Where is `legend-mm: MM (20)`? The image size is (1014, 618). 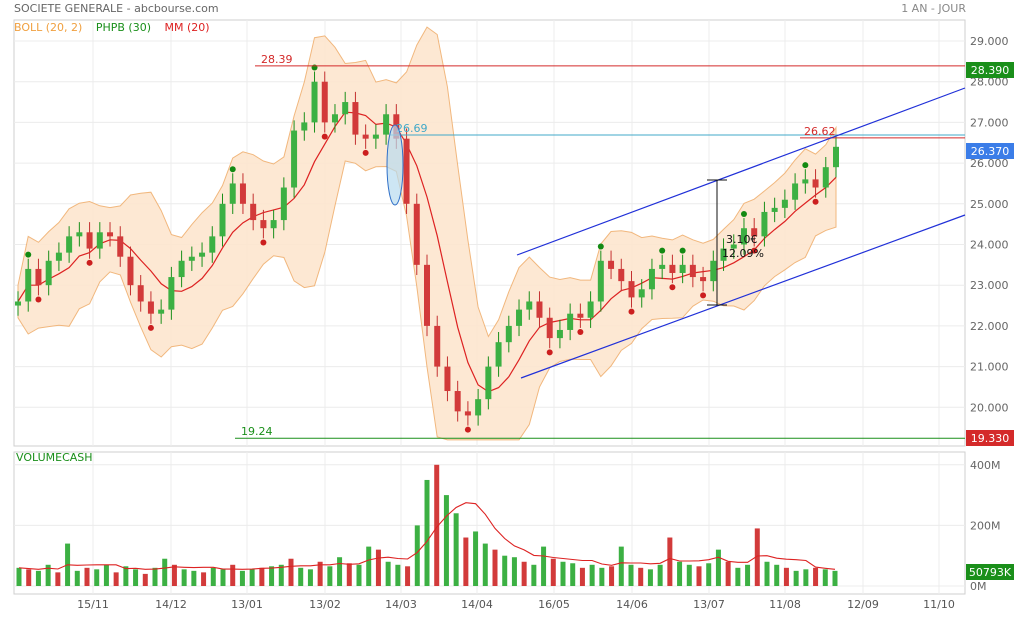 legend-mm: MM (20) is located at coordinates (187, 27).